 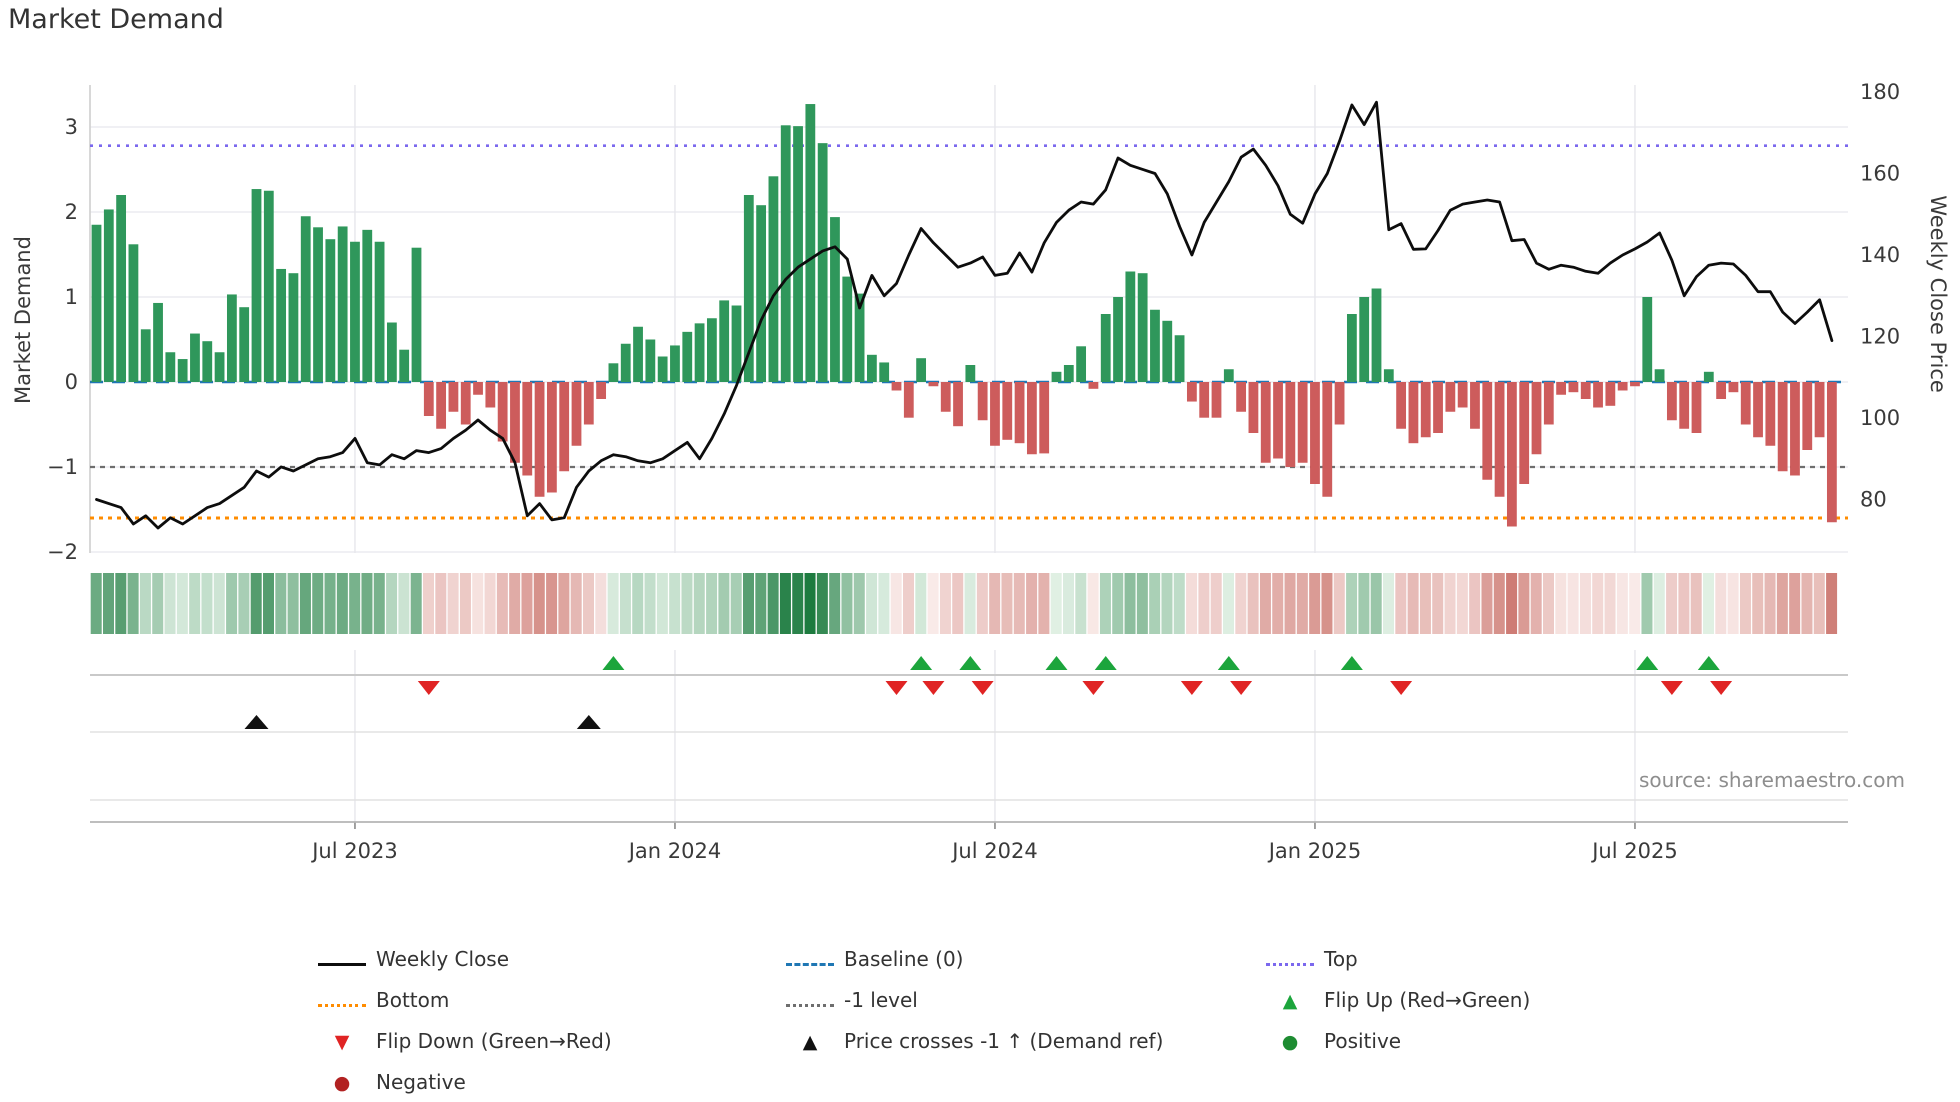 I want to click on demand-heatmap-strip, so click(x=964, y=603).